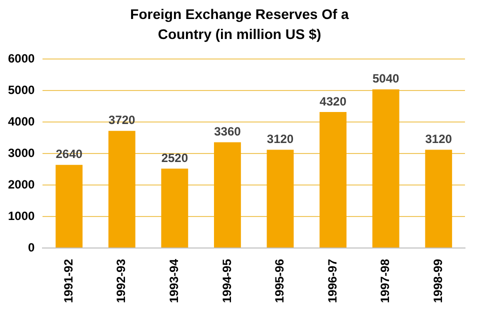 The width and height of the screenshot is (479, 309). I want to click on y-tick-label: 2000, so click(22, 184).